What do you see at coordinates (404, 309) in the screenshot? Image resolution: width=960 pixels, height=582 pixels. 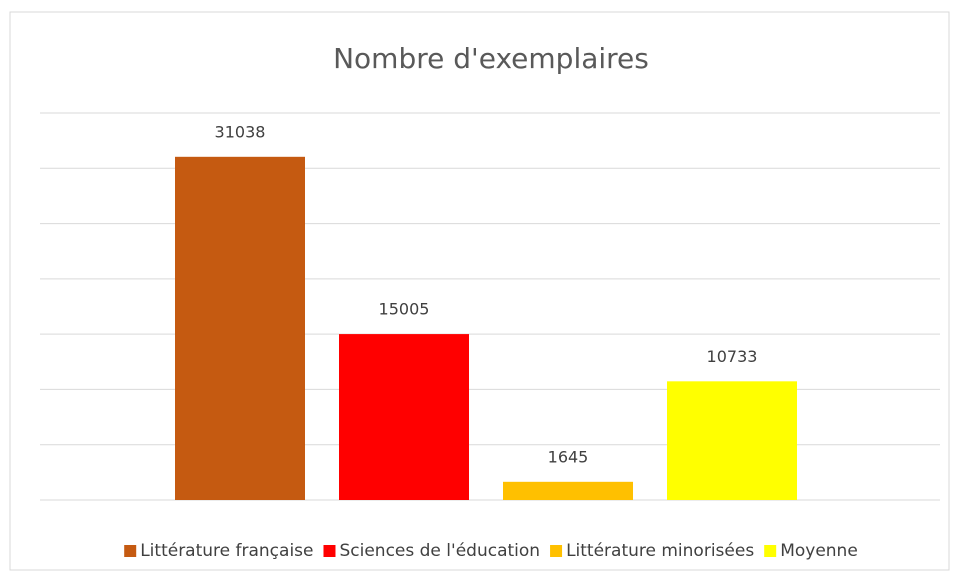 I see `data-label: 15005` at bounding box center [404, 309].